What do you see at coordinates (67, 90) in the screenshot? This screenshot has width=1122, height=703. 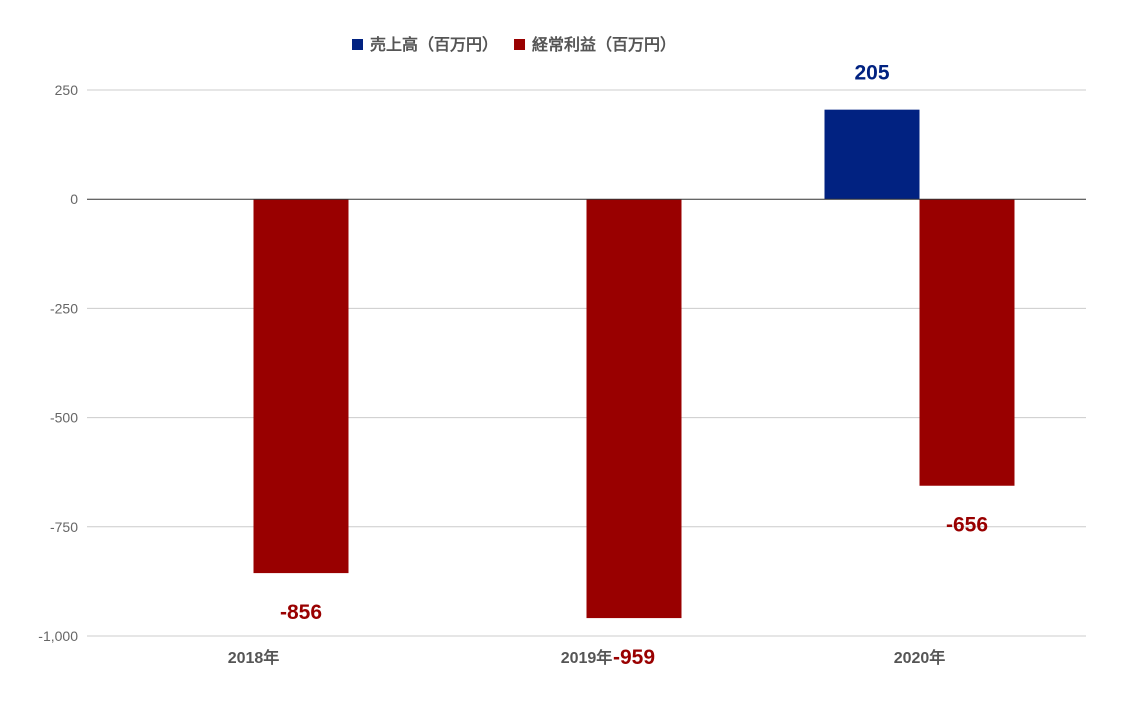 I see `y-tick-label: 250` at bounding box center [67, 90].